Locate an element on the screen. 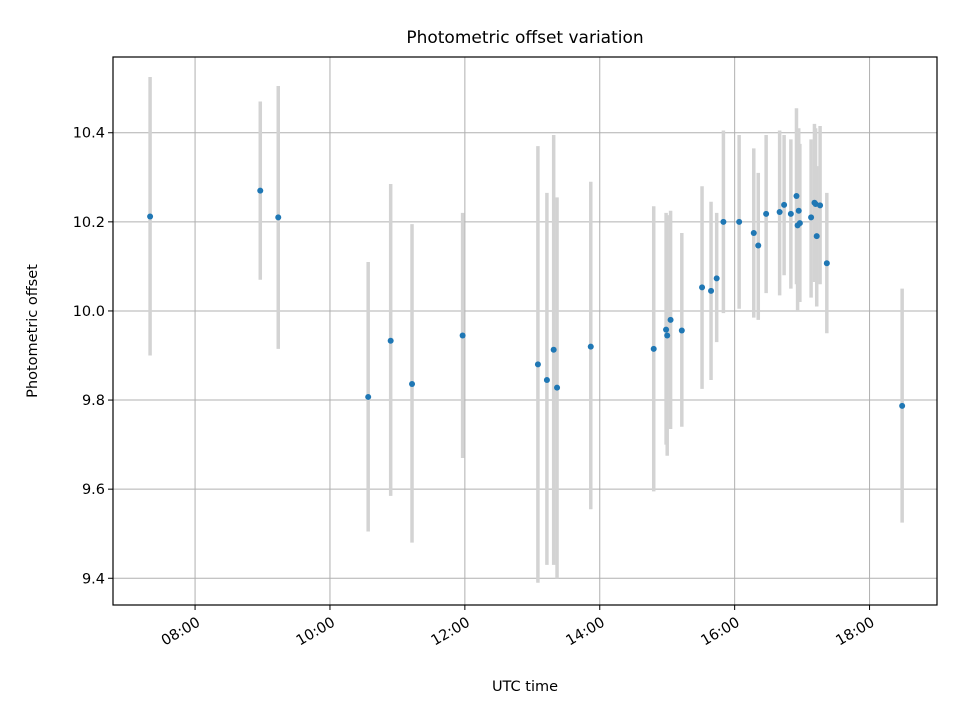 The width and height of the screenshot is (960, 720). y-tick-label: 9.6 is located at coordinates (93, 490).